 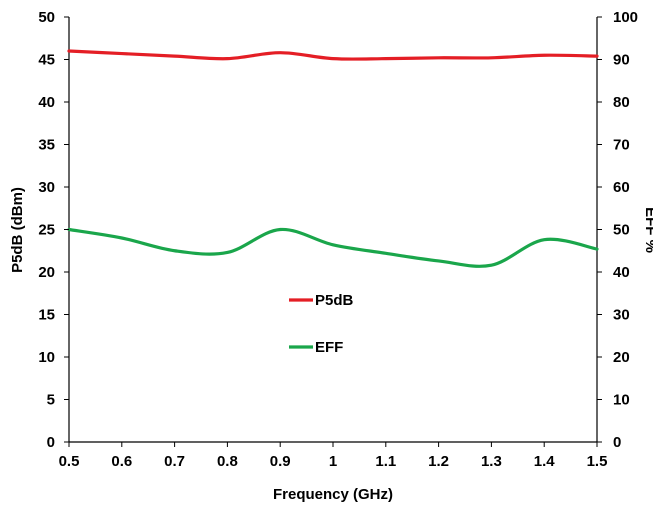 I want to click on x-axis-title: Frequency (GHz), so click(x=333, y=494).